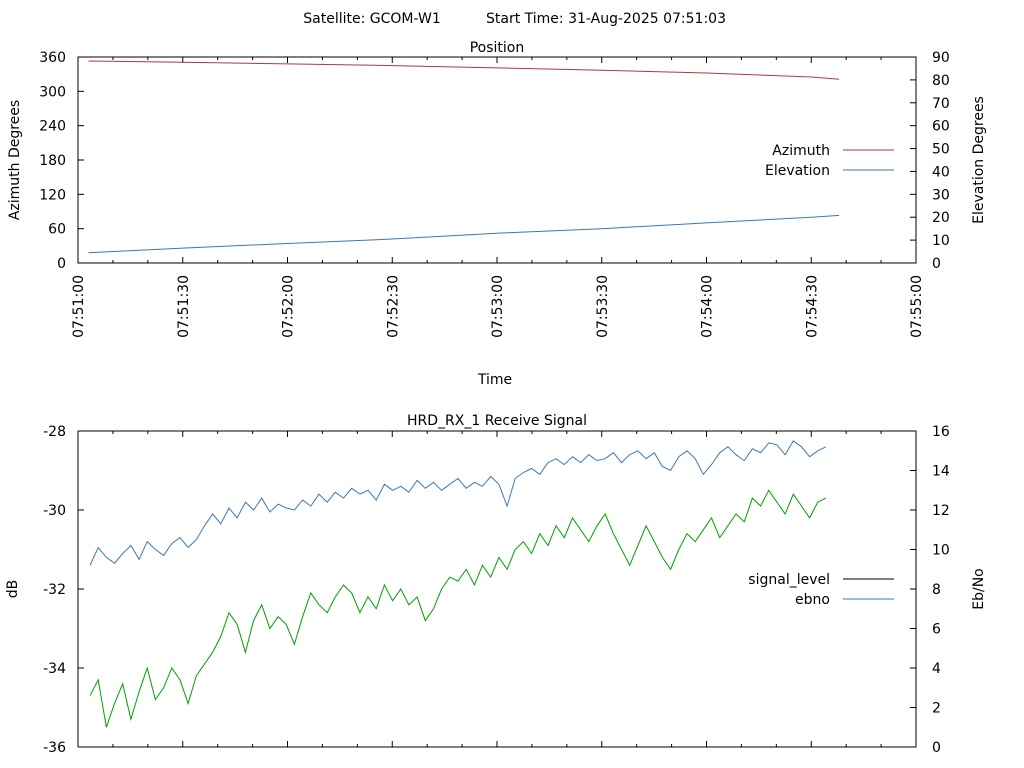  What do you see at coordinates (494, 380) in the screenshot?
I see `time-axis-label: Time` at bounding box center [494, 380].